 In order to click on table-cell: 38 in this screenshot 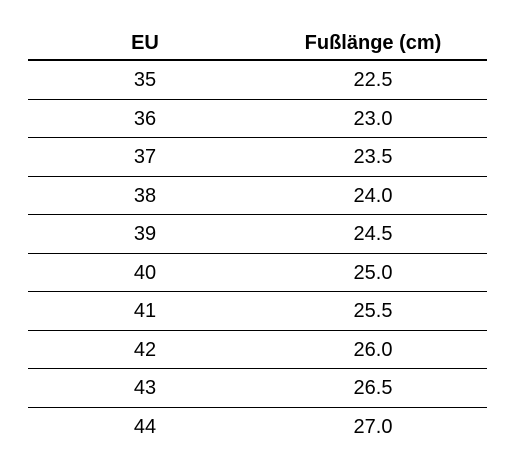, I will do `click(145, 195)`.